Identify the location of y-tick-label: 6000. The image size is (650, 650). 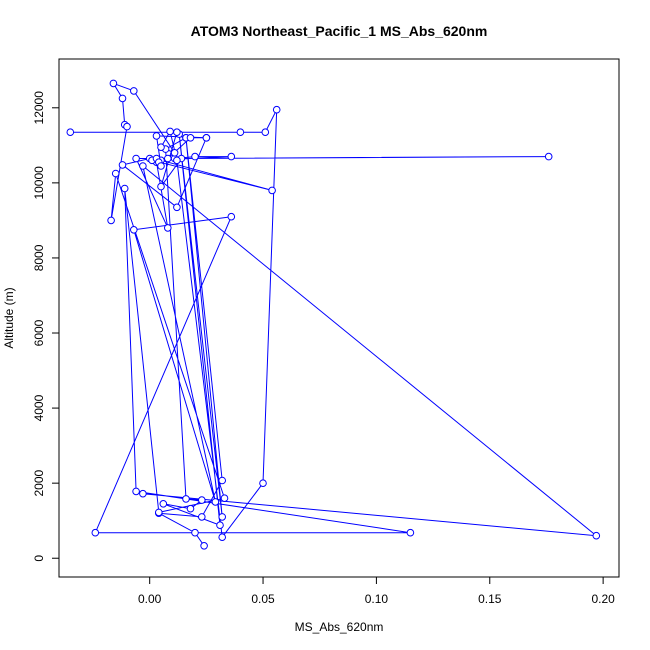
(39, 332).